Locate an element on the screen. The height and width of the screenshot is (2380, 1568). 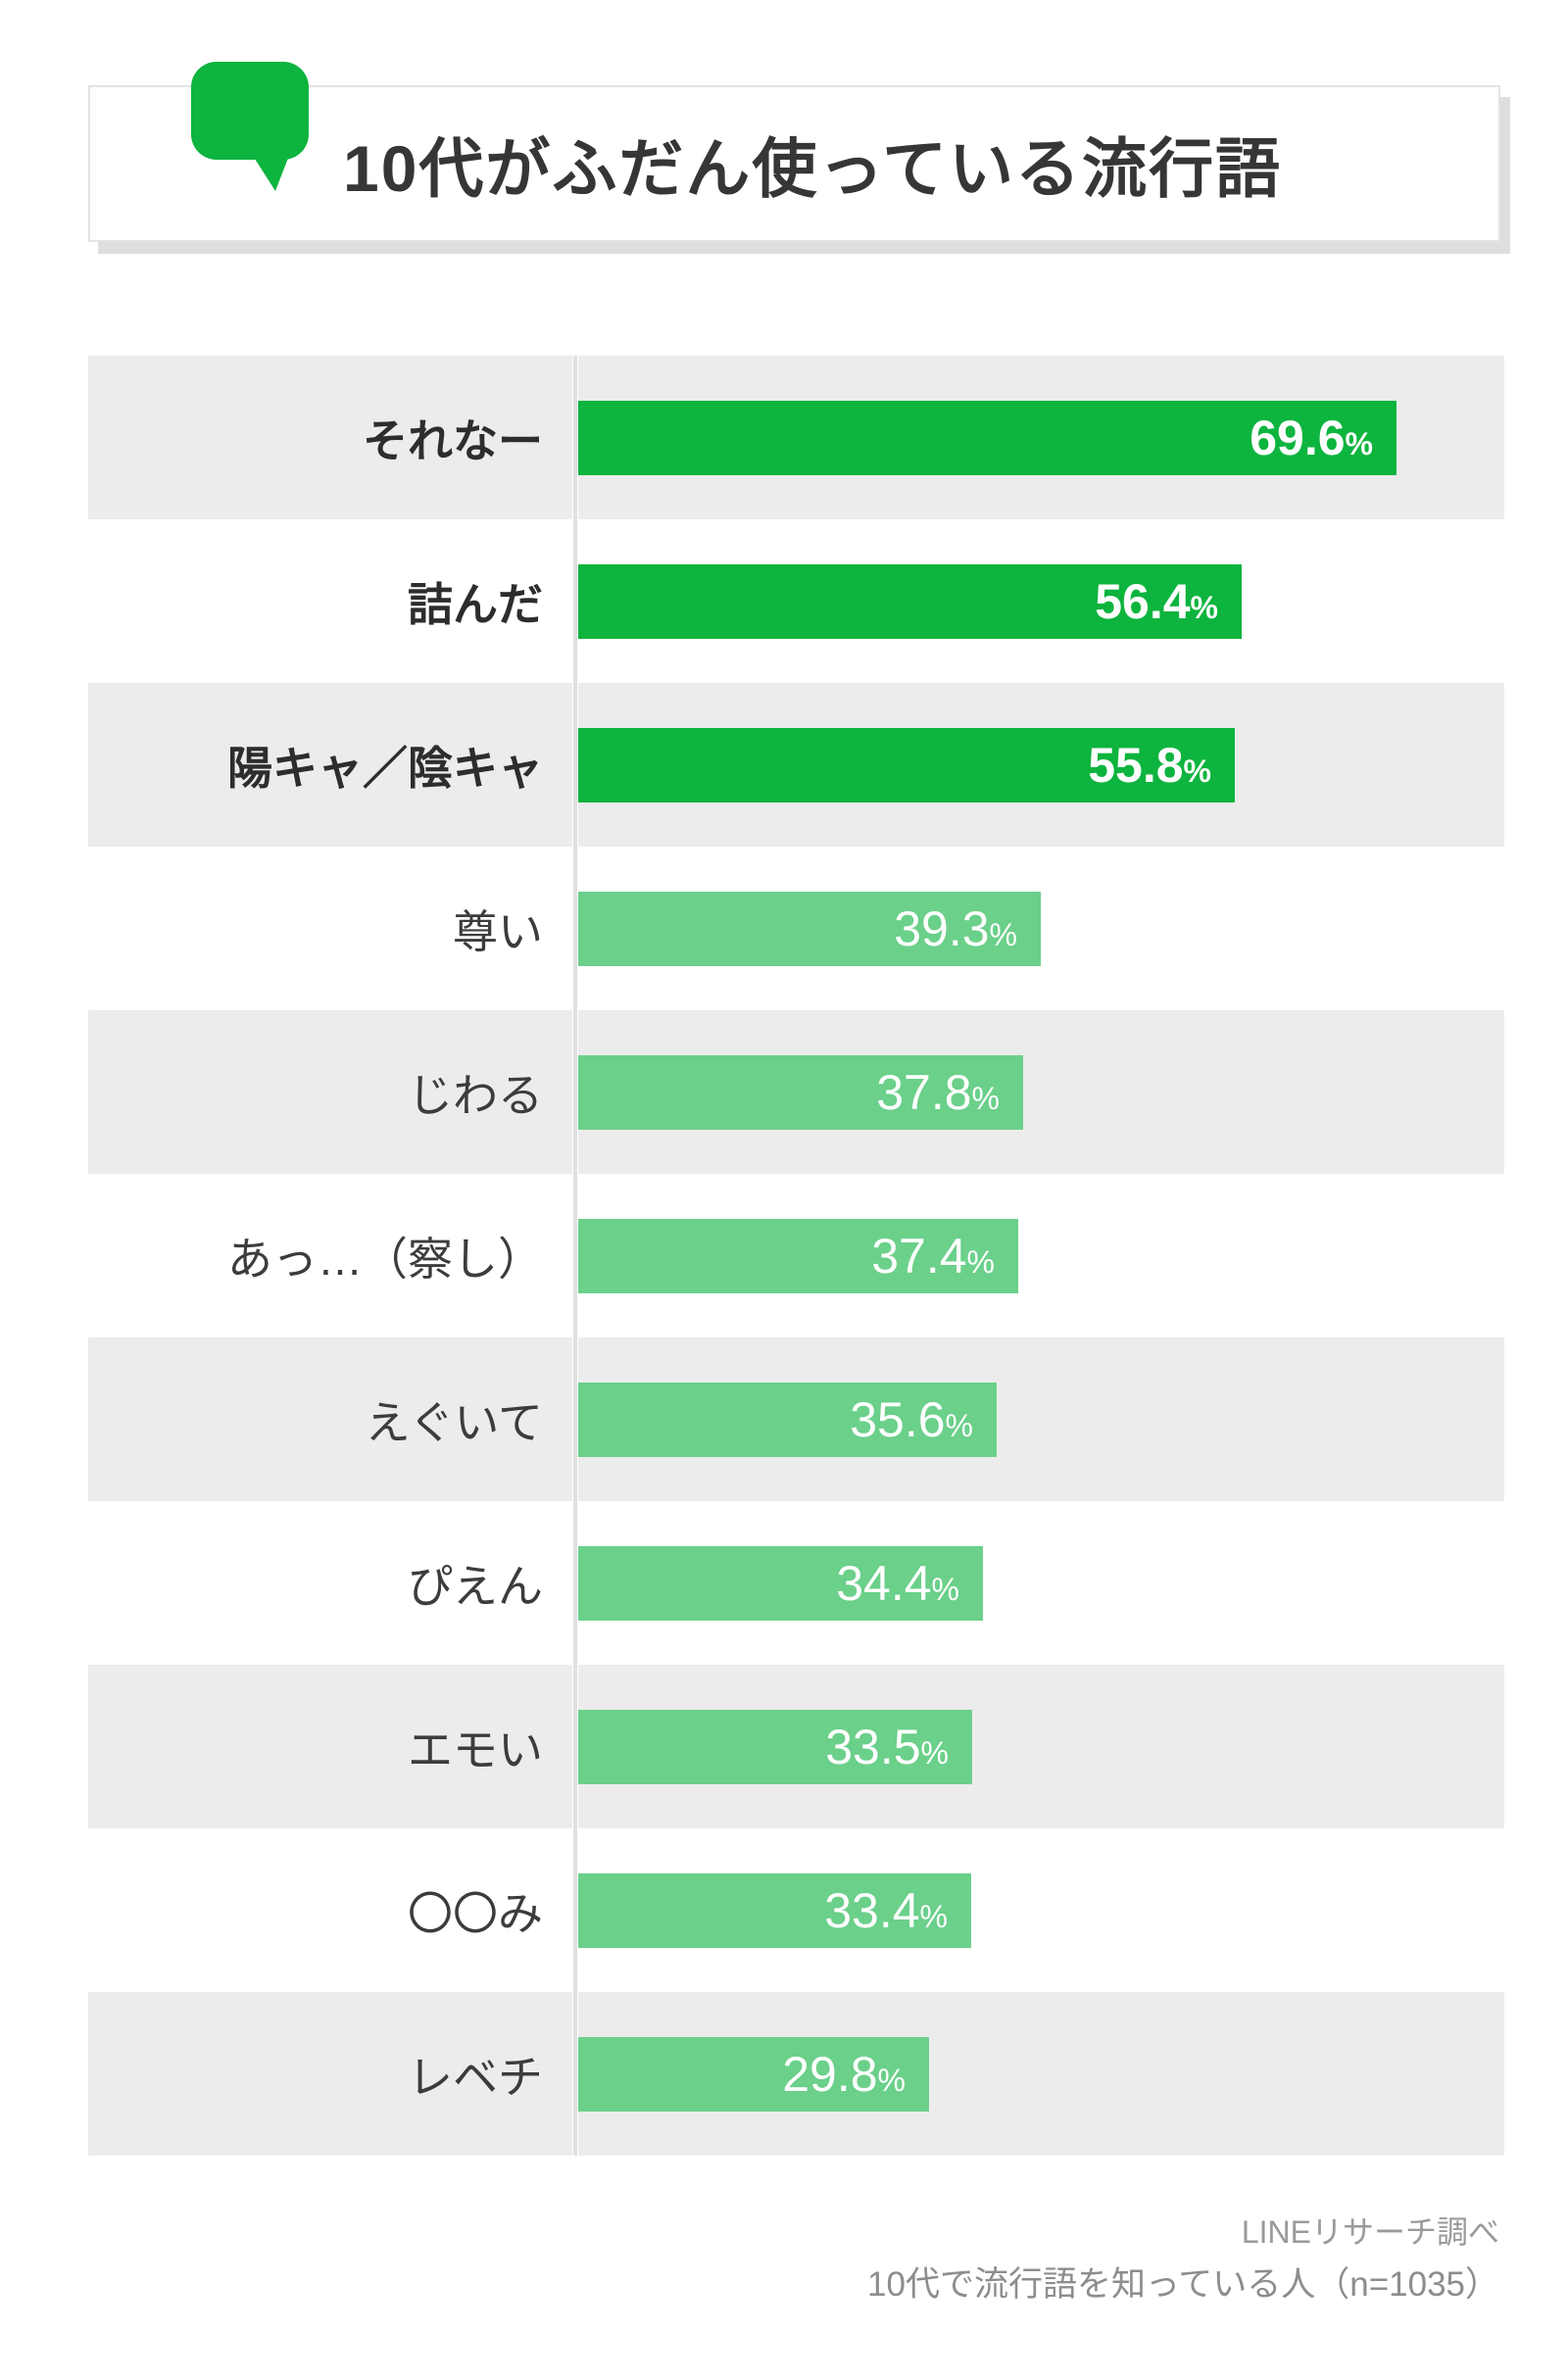
value-number: 37.4 is located at coordinates (919, 1256).